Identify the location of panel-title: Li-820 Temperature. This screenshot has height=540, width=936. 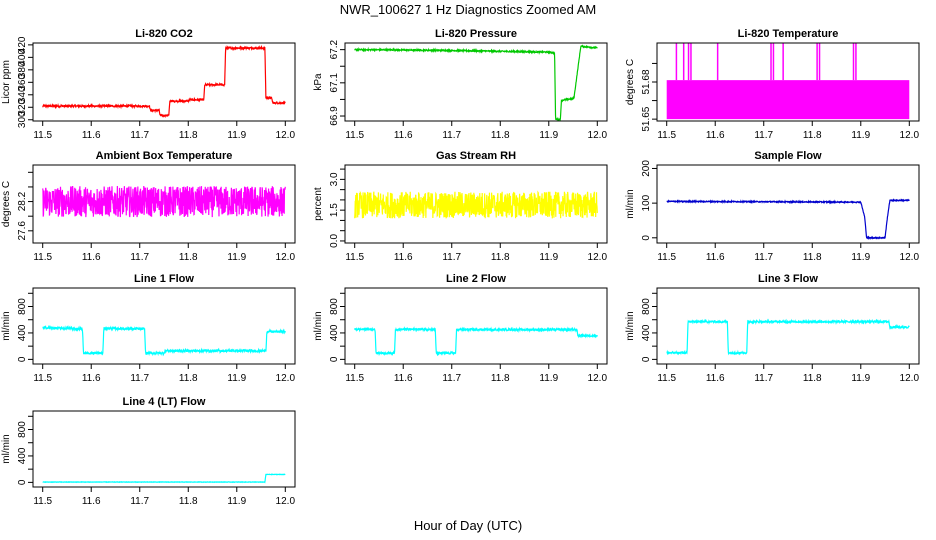
(788, 34).